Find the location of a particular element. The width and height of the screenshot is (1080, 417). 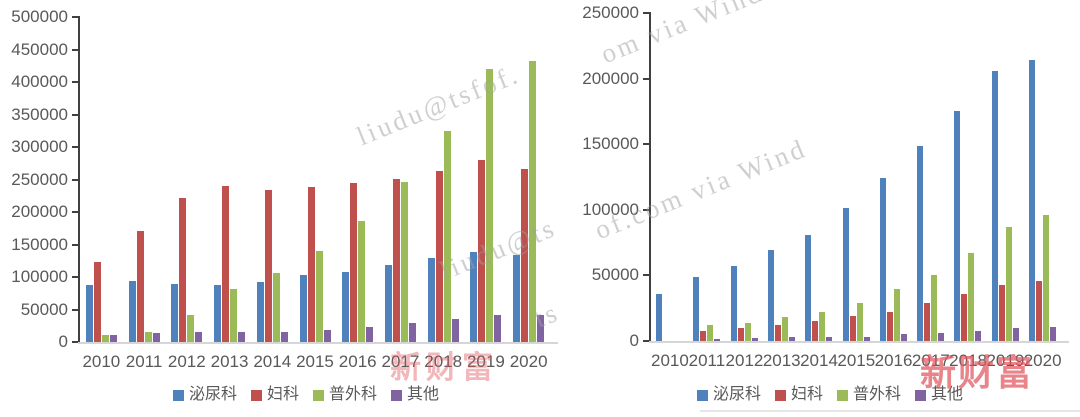

legend-label: 妇科 is located at coordinates (806, 394).